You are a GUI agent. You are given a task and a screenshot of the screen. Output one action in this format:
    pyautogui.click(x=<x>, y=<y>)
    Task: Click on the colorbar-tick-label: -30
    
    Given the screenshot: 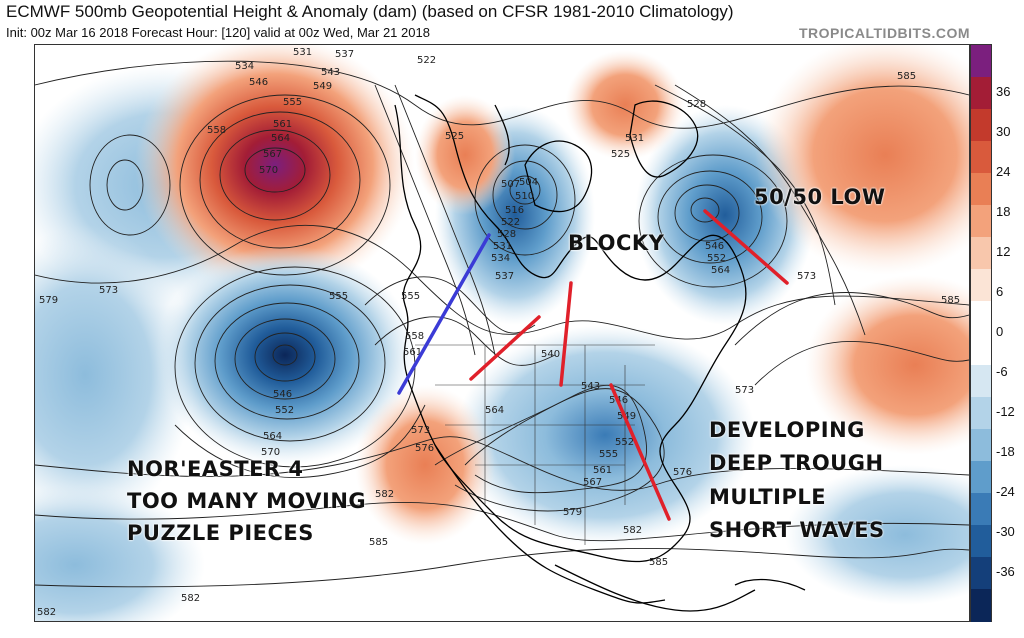 What is the action you would take?
    pyautogui.click(x=1005, y=531)
    